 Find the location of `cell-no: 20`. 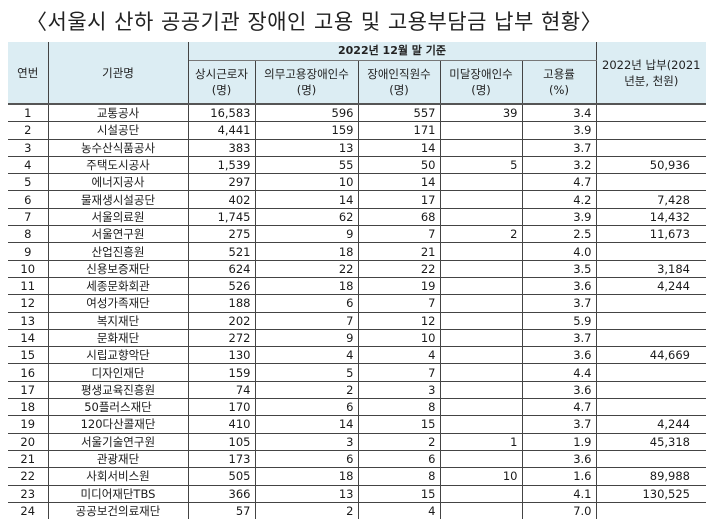

cell-no: 20 is located at coordinates (28, 442).